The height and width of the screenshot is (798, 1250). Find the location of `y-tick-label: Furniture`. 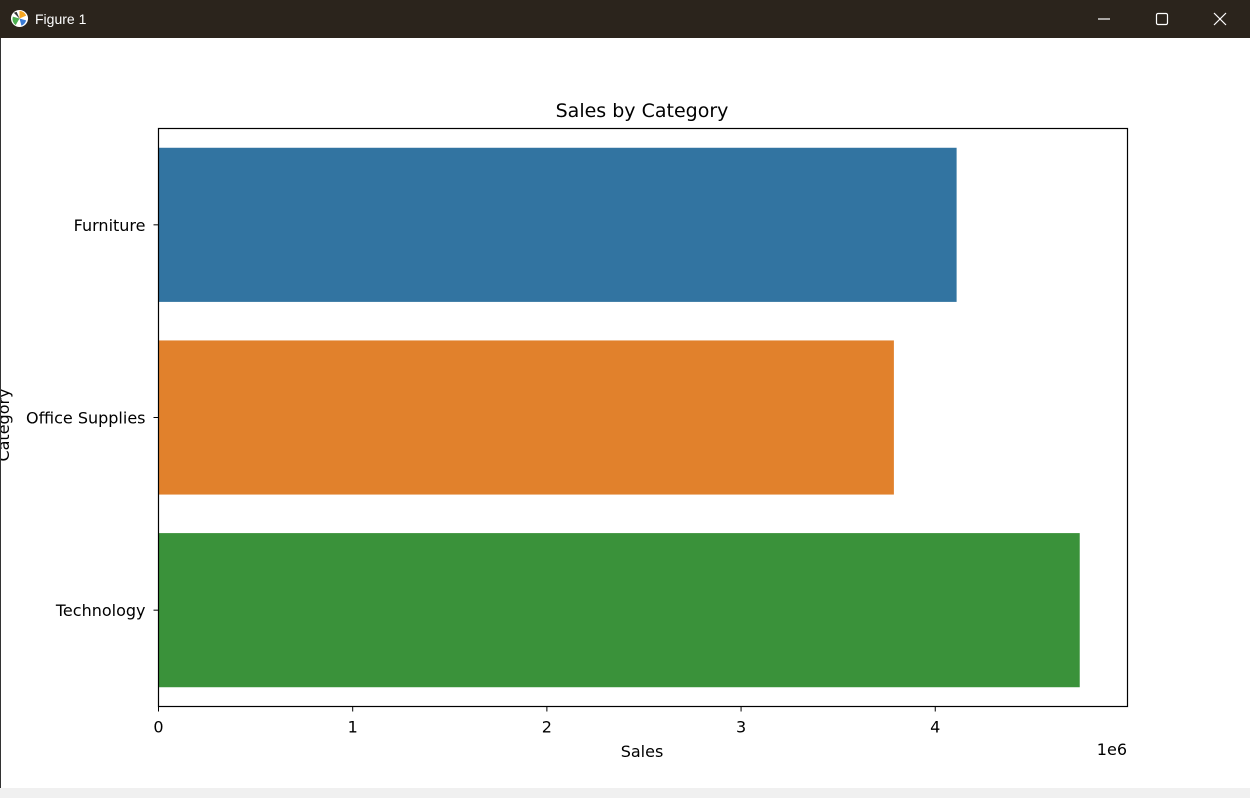

y-tick-label: Furniture is located at coordinates (110, 225).